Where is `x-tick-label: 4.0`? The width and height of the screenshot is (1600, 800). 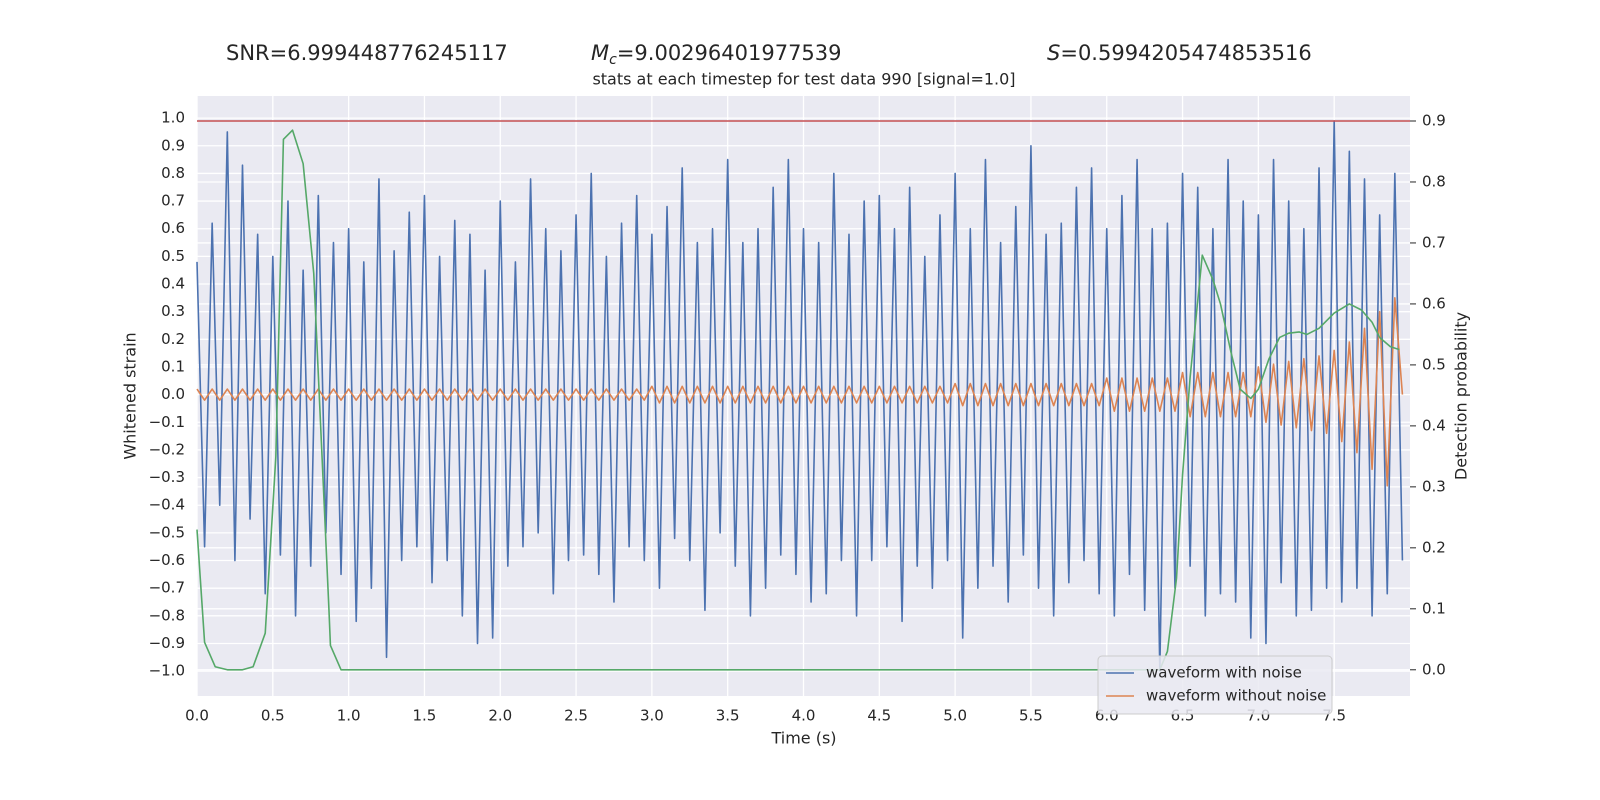
x-tick-label: 4.0 is located at coordinates (804, 716).